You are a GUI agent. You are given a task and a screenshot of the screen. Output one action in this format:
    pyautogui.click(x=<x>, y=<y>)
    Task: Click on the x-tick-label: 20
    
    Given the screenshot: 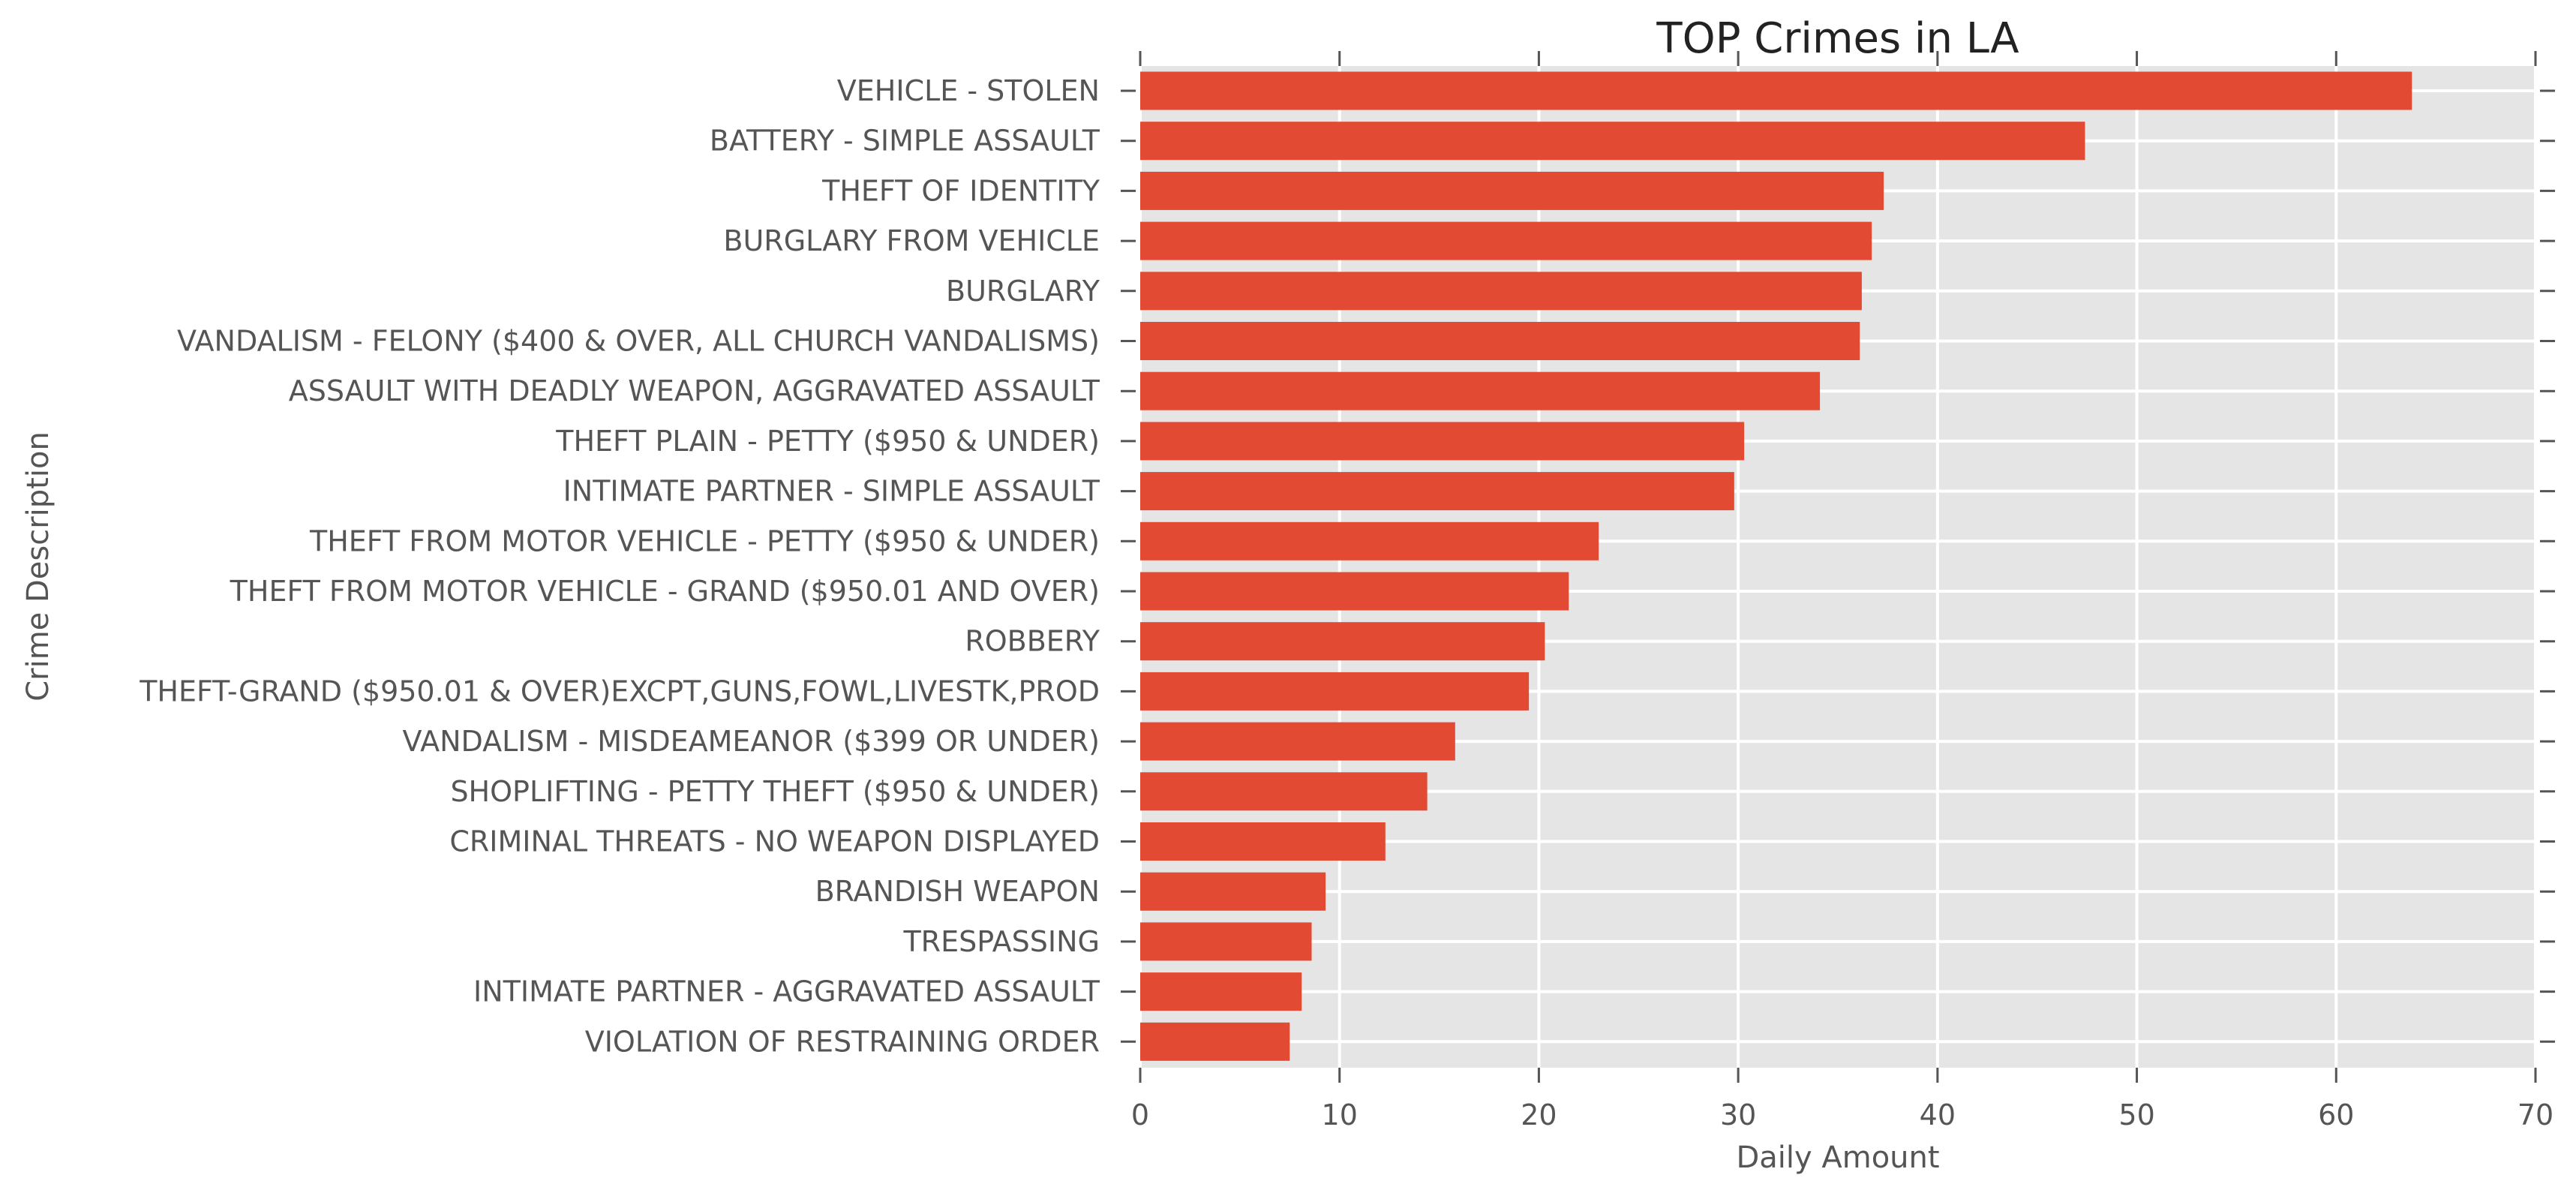 What is the action you would take?
    pyautogui.click(x=1539, y=1114)
    